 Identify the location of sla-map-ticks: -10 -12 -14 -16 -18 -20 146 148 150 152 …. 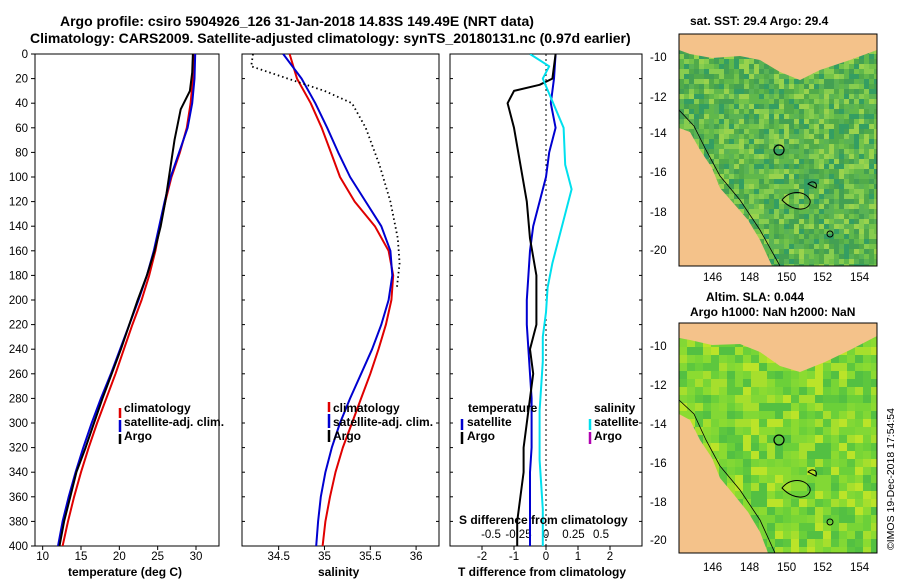
(760, 457).